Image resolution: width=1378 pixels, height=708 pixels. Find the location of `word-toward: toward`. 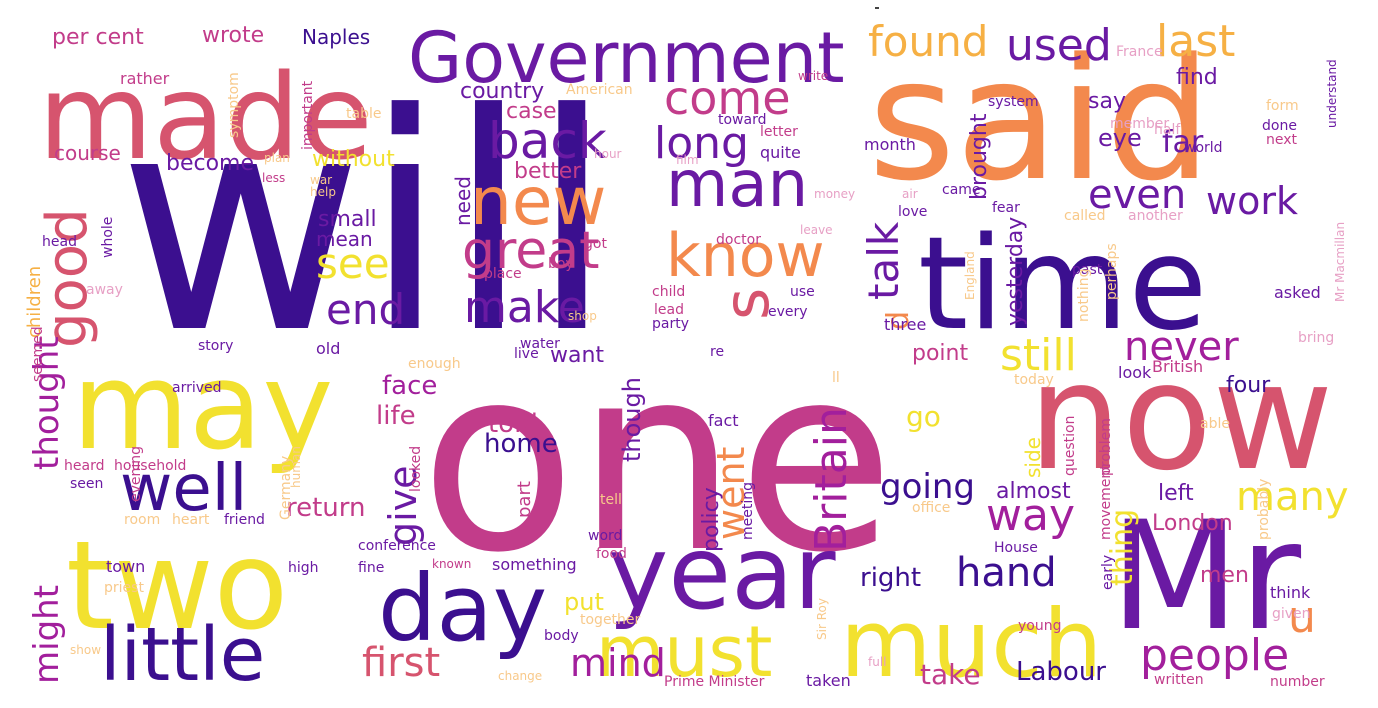

word-toward: toward is located at coordinates (742, 120).